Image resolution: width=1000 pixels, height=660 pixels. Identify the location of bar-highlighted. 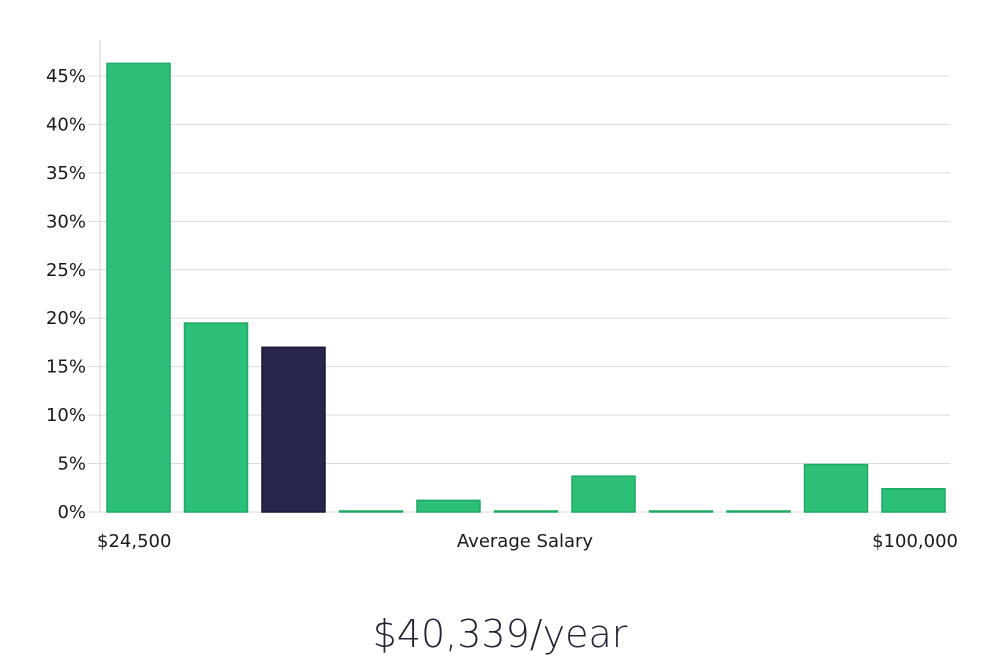
(293, 429).